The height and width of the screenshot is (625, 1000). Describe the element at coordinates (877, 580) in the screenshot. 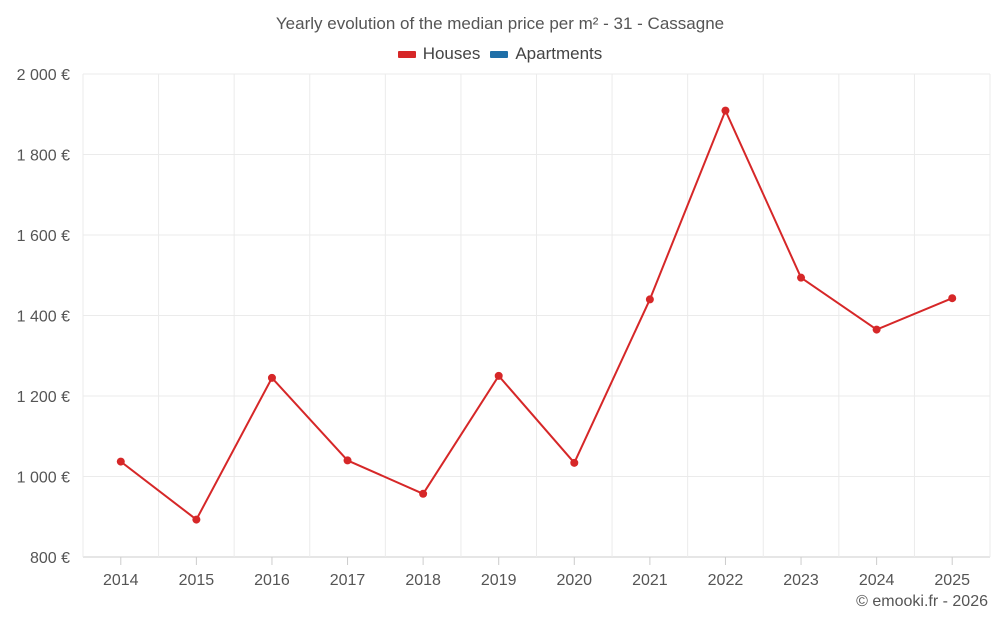

I see `x-tick-label: 2024` at that location.